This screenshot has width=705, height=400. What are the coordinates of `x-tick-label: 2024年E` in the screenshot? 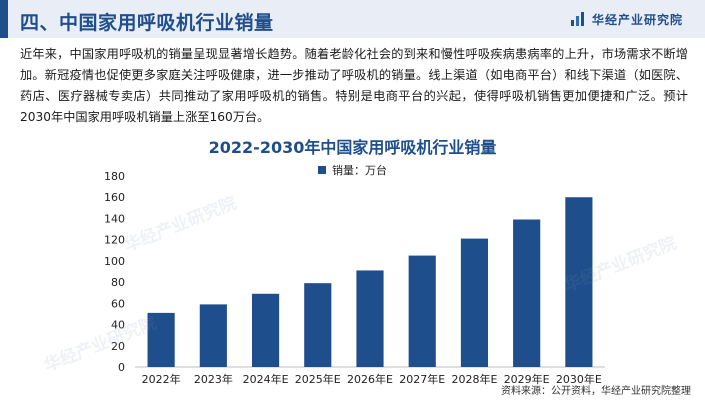 It's located at (266, 378).